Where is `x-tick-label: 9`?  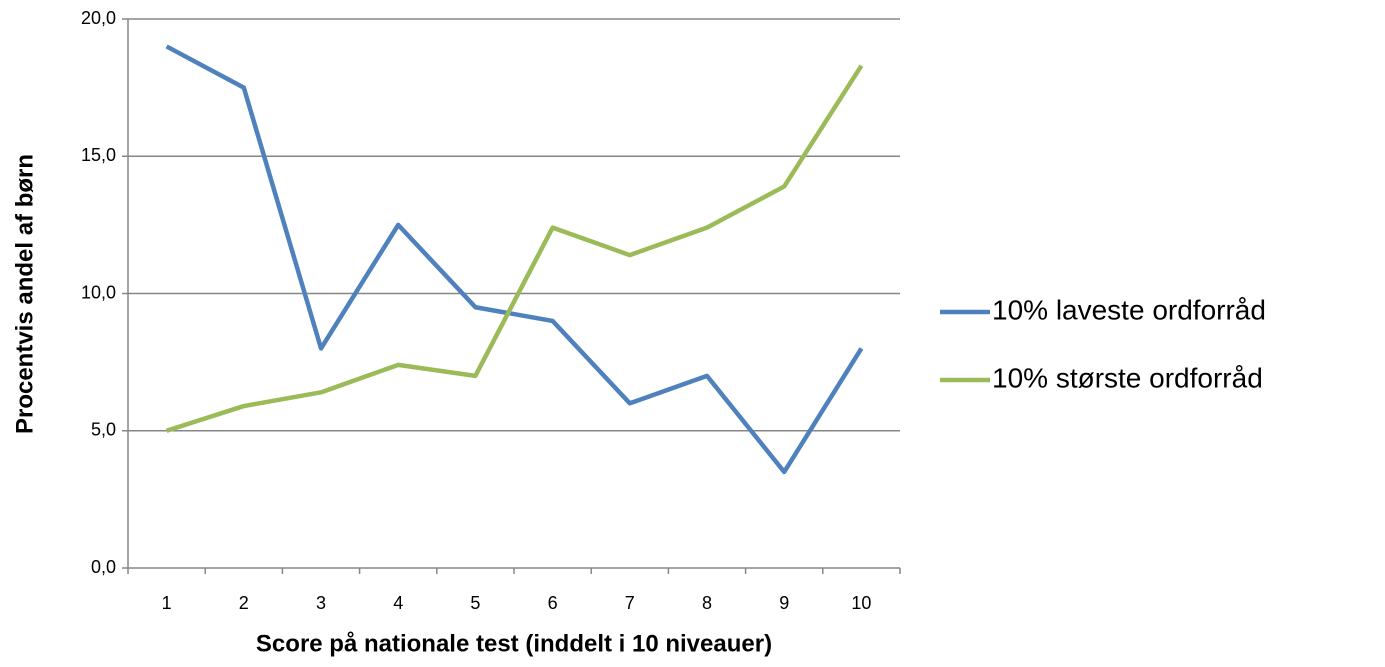
x-tick-label: 9 is located at coordinates (784, 603).